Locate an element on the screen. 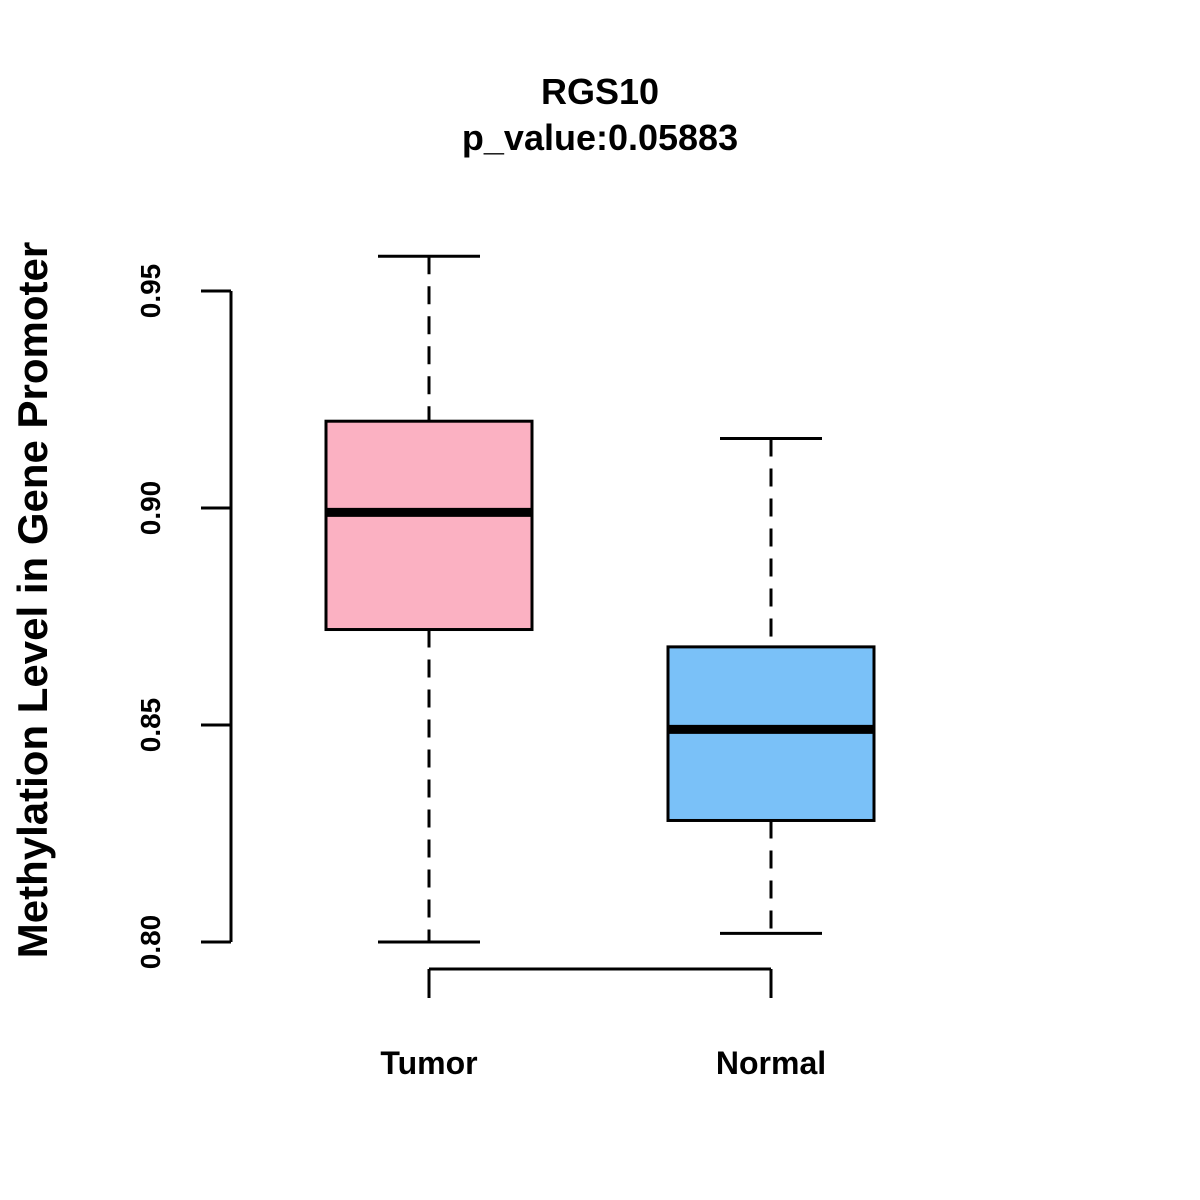  x-axis: Tumor Normal is located at coordinates (603, 1024).